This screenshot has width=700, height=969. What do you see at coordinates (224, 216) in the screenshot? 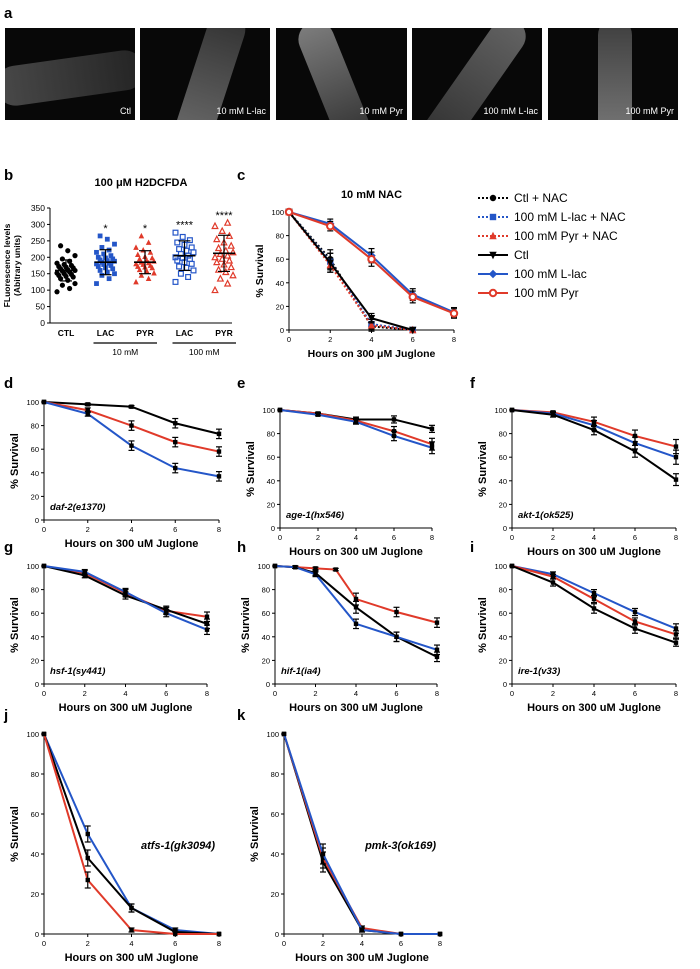
I see `significance-mark: ****` at bounding box center [224, 216].